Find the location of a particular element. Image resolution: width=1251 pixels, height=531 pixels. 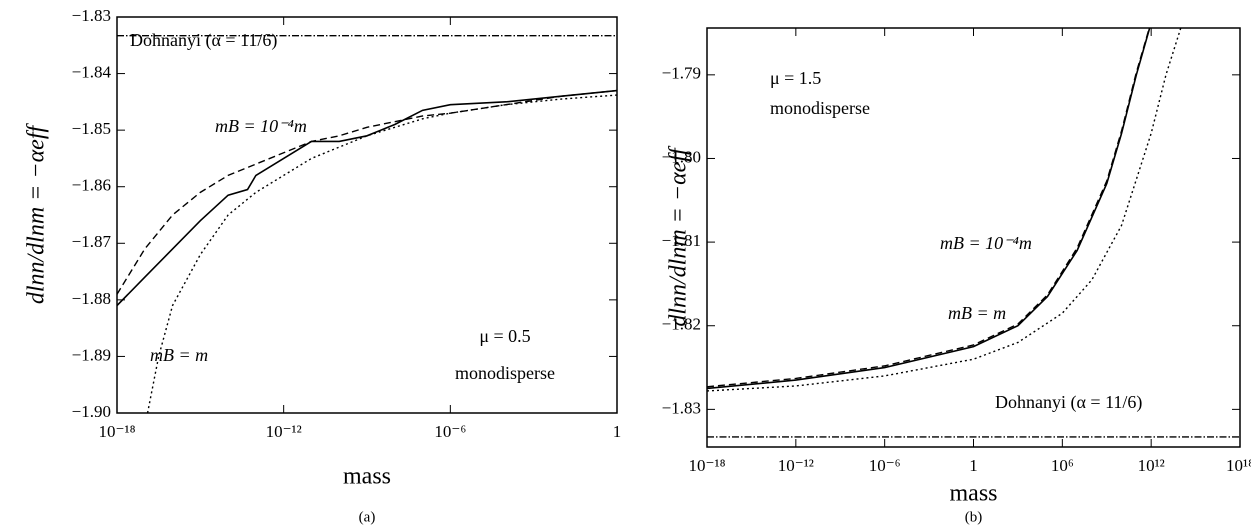

caption: (b) is located at coordinates (974, 517).